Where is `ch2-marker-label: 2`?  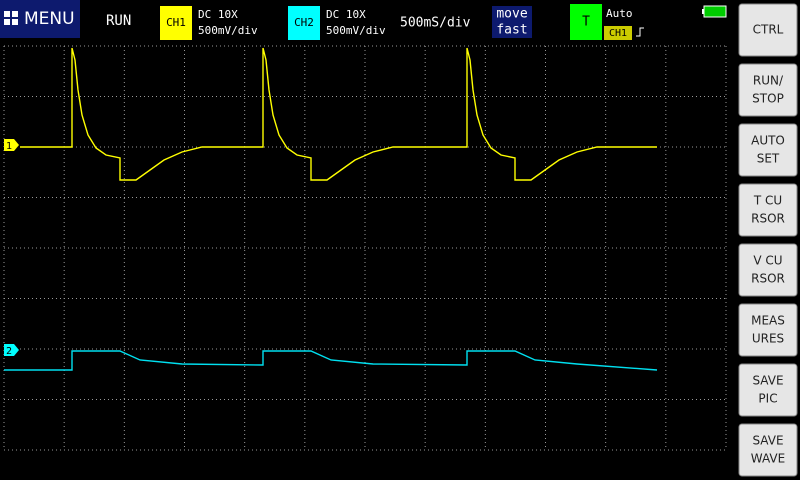 ch2-marker-label: 2 is located at coordinates (9, 351).